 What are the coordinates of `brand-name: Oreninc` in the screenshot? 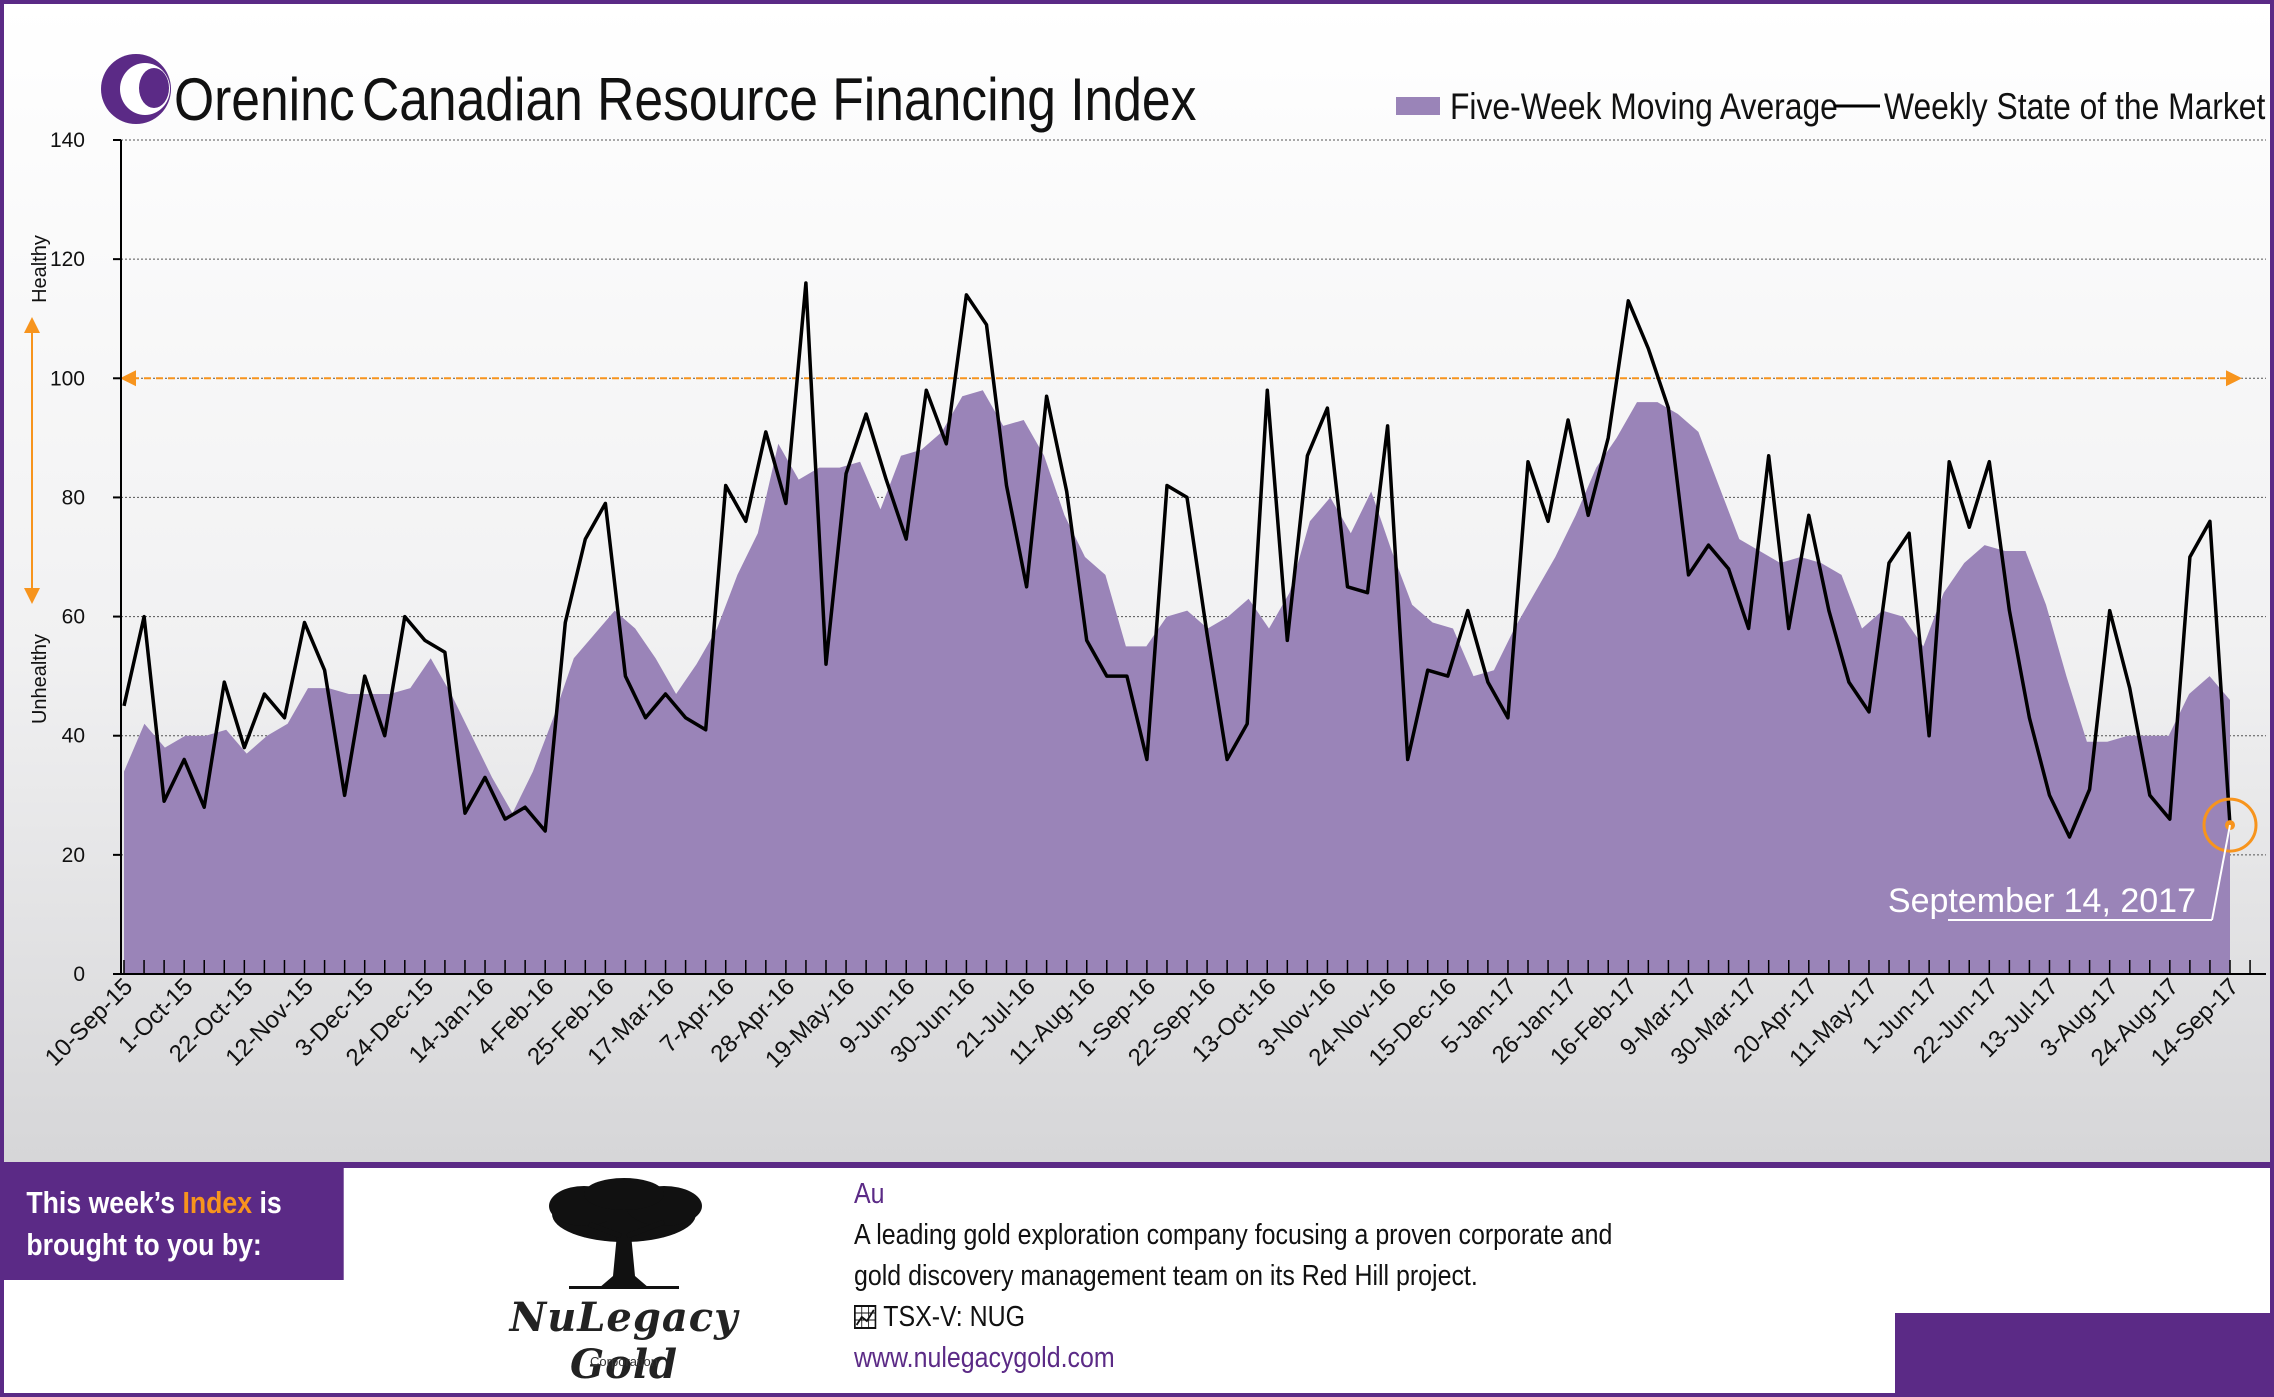 It's located at (264, 99).